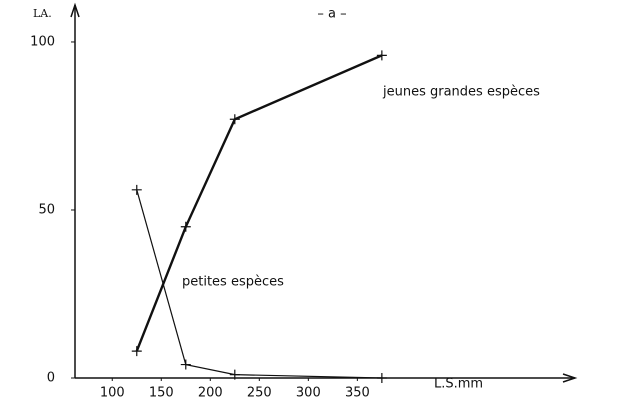  What do you see at coordinates (42, 13) in the screenshot?
I see `y-axis-label: LA.` at bounding box center [42, 13].